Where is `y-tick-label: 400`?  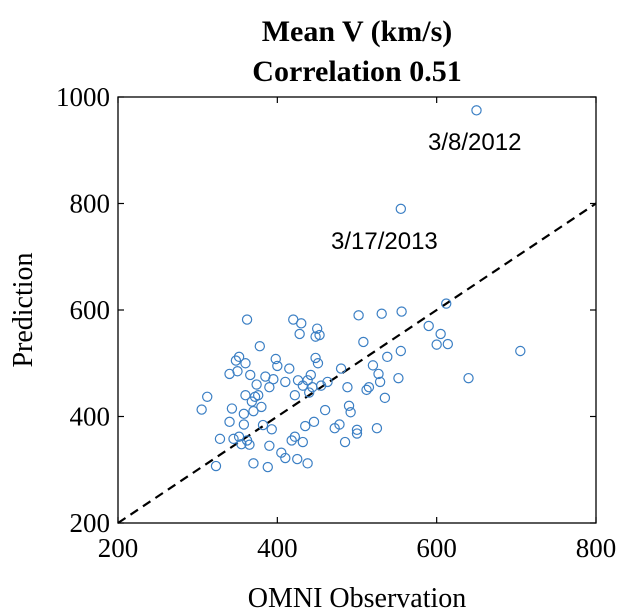 y-tick-label: 400 is located at coordinates (90, 417).